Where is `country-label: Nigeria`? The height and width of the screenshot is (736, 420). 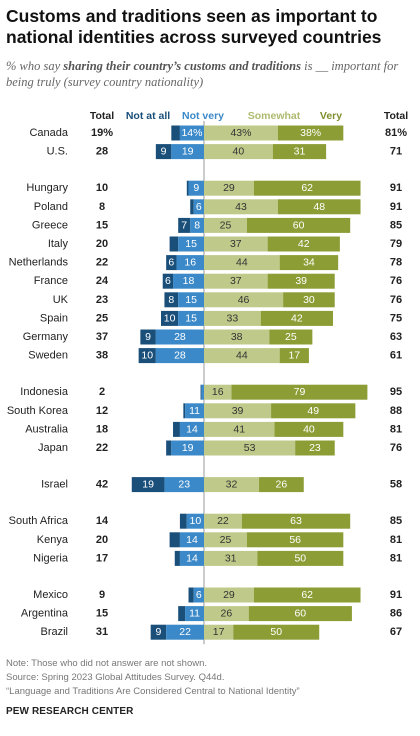 country-label: Nigeria is located at coordinates (51, 558).